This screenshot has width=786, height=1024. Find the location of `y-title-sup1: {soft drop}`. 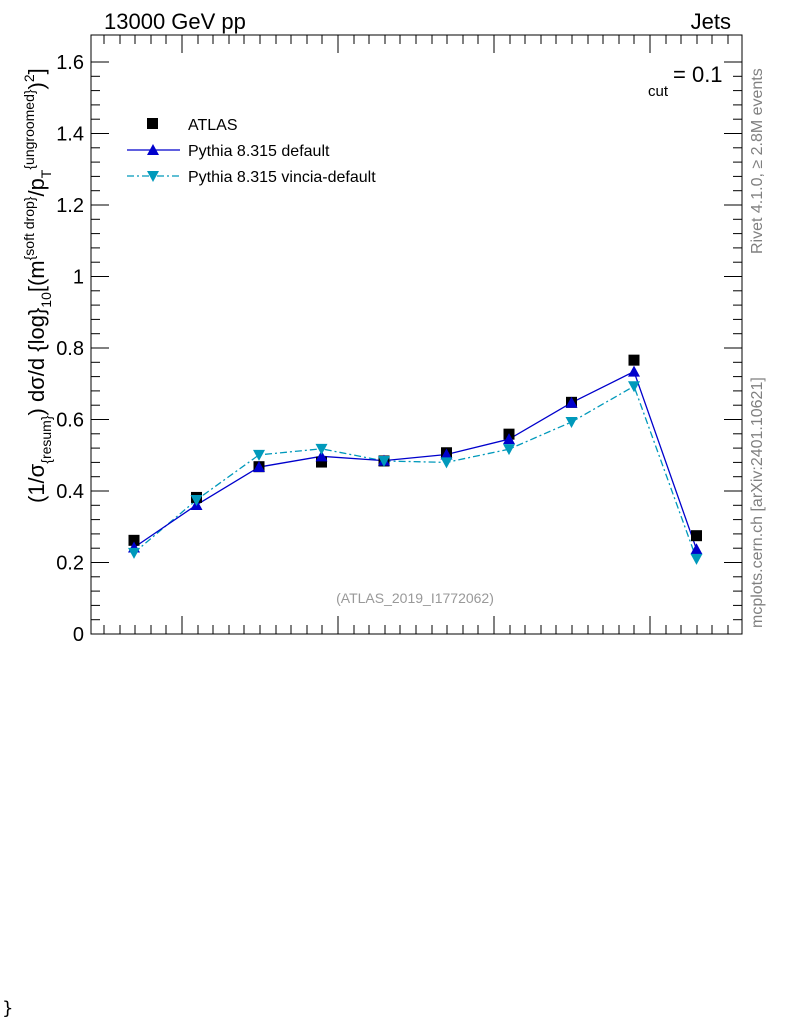

y-title-sup1: {soft drop} is located at coordinates (29, 228).